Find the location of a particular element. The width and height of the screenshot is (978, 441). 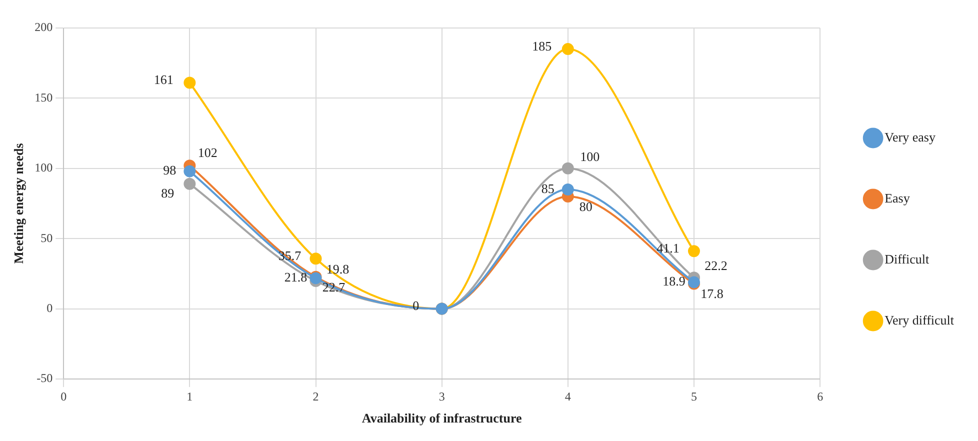

y-tick-label: -50 is located at coordinates (44, 378).